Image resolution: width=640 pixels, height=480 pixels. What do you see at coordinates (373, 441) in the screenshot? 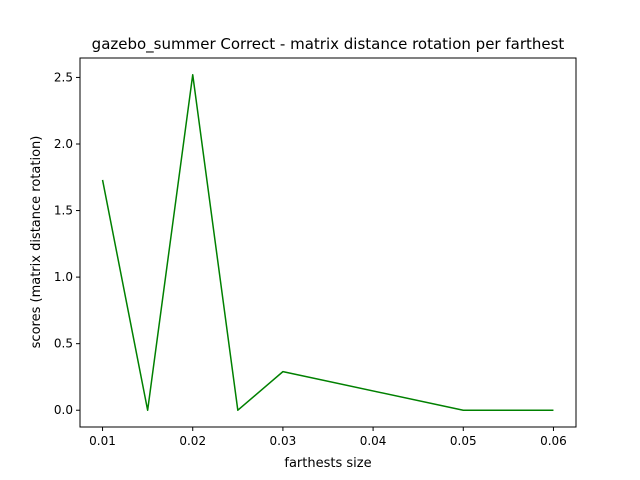
I see `x-tick-label: 0.04` at bounding box center [373, 441].